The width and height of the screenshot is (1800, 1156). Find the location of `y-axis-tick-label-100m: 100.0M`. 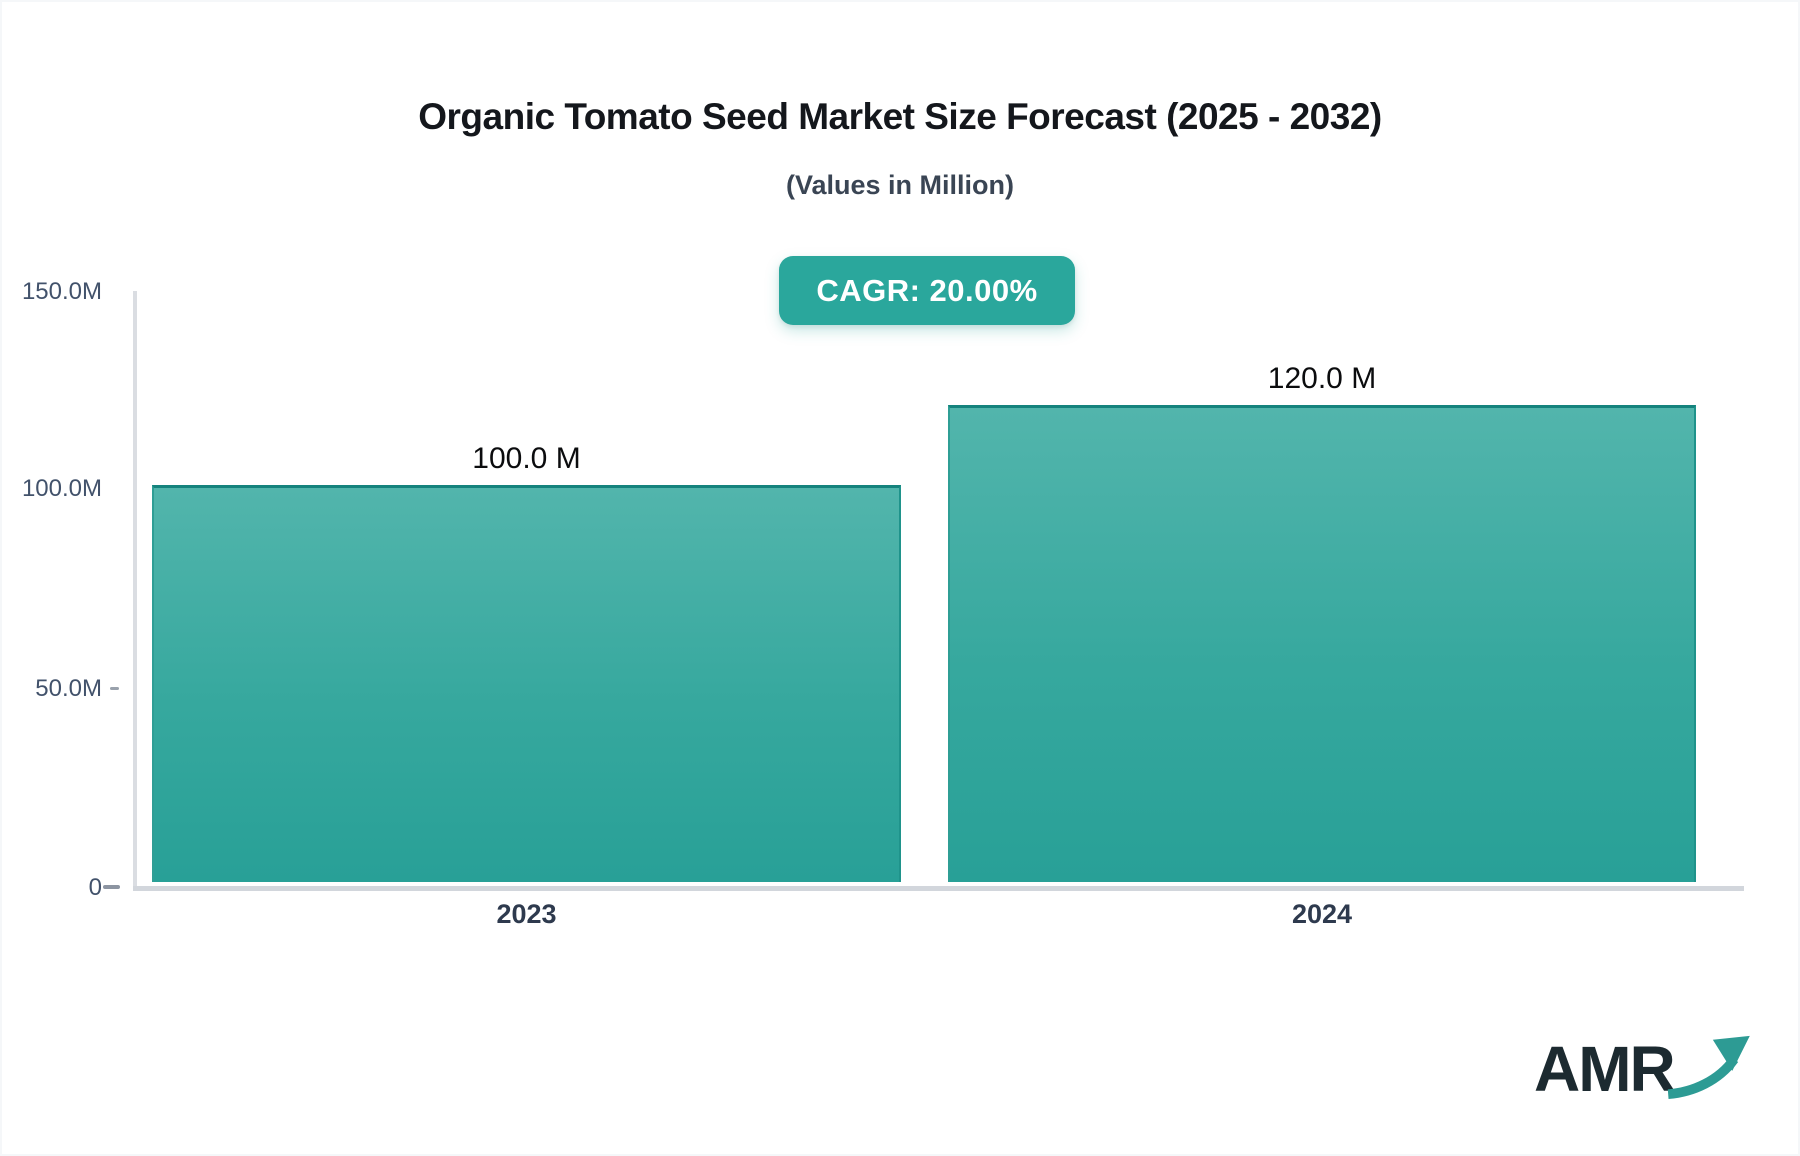

y-axis-tick-label-100m: 100.0M is located at coordinates (61, 488).